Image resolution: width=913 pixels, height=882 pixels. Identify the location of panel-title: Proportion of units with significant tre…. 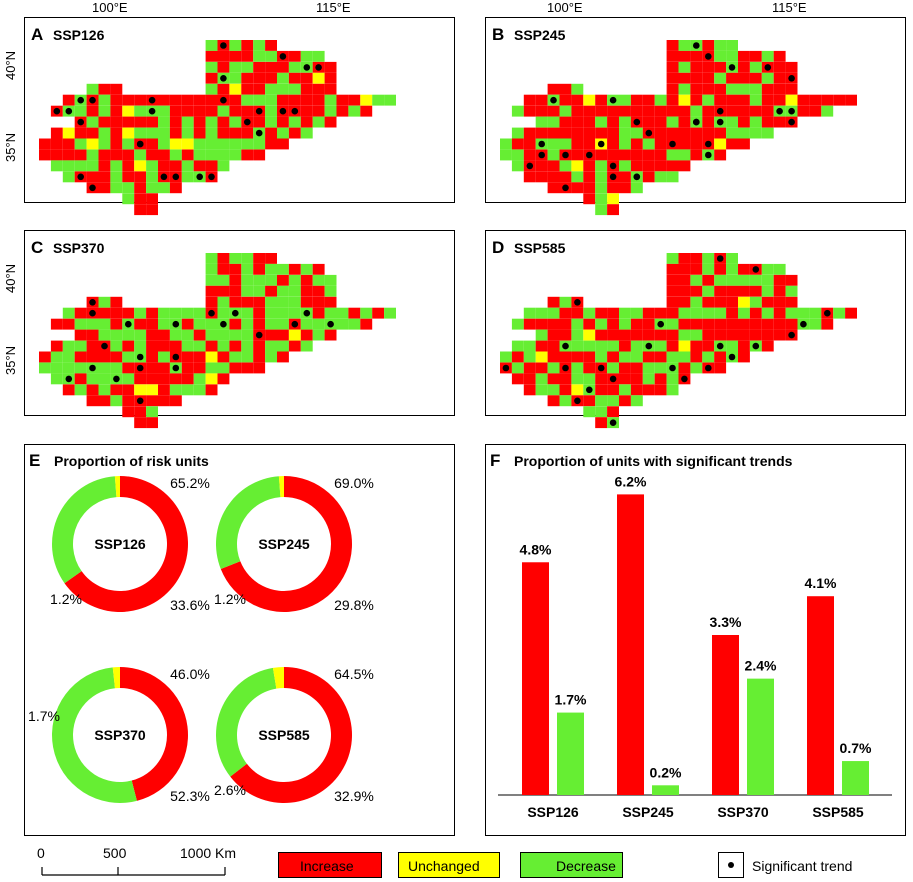
(653, 461).